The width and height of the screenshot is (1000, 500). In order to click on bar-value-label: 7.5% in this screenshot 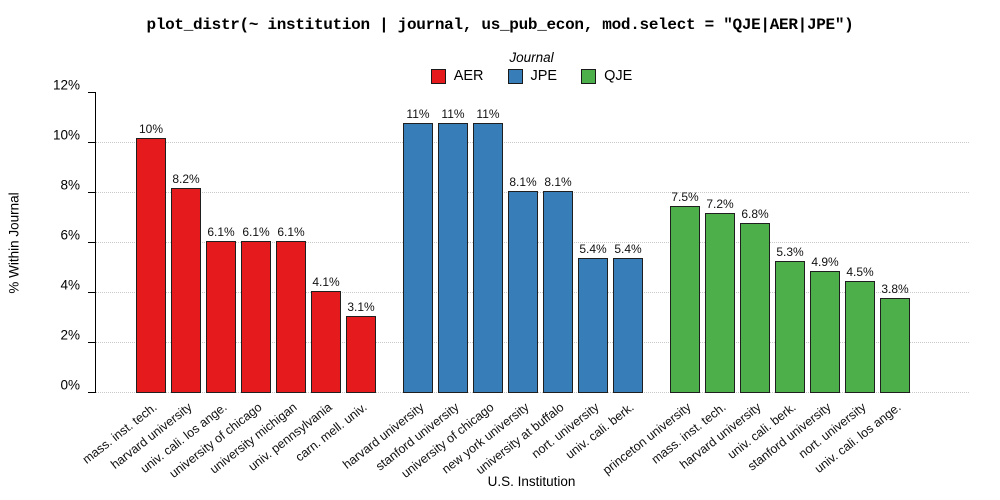, I will do `click(685, 196)`.